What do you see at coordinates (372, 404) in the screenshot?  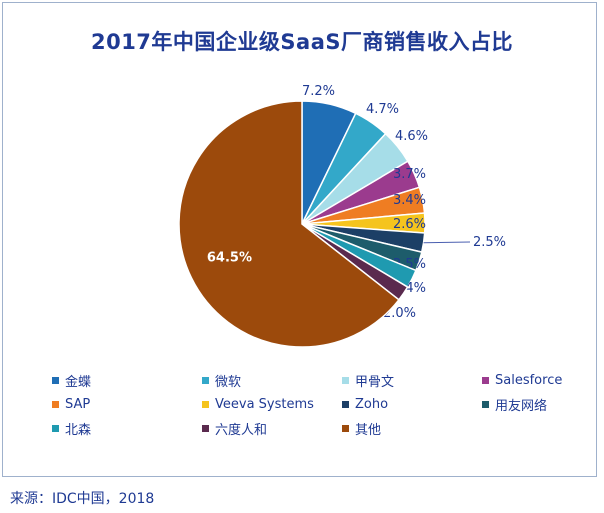 I see `legend-label: Zoho` at bounding box center [372, 404].